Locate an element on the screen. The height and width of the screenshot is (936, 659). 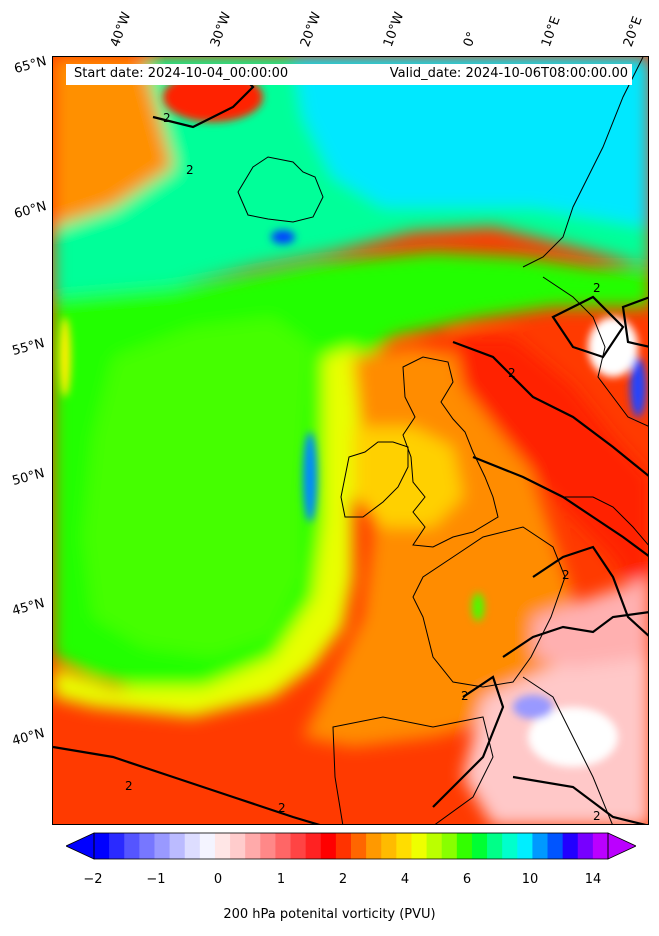
contour-label-1: 2 is located at coordinates (167, 118).